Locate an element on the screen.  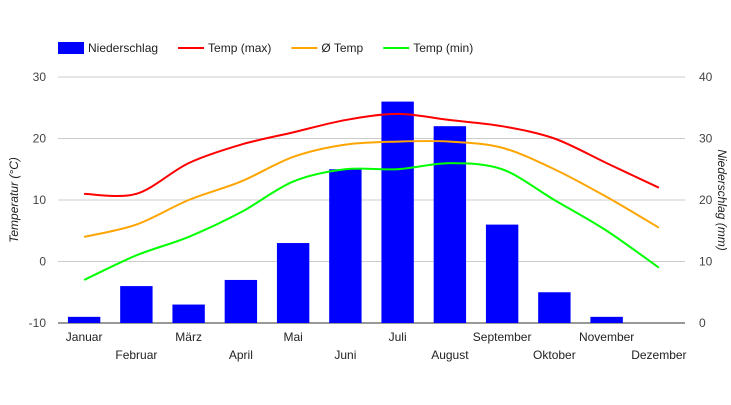
y-right-tick-label: 30 is located at coordinates (706, 139).